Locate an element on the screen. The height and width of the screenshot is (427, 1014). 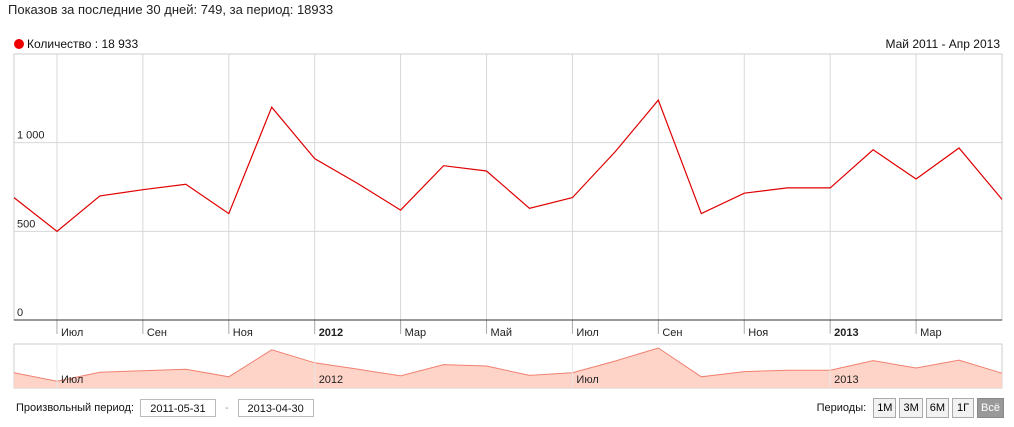
navigator-label: 2013 is located at coordinates (846, 380).